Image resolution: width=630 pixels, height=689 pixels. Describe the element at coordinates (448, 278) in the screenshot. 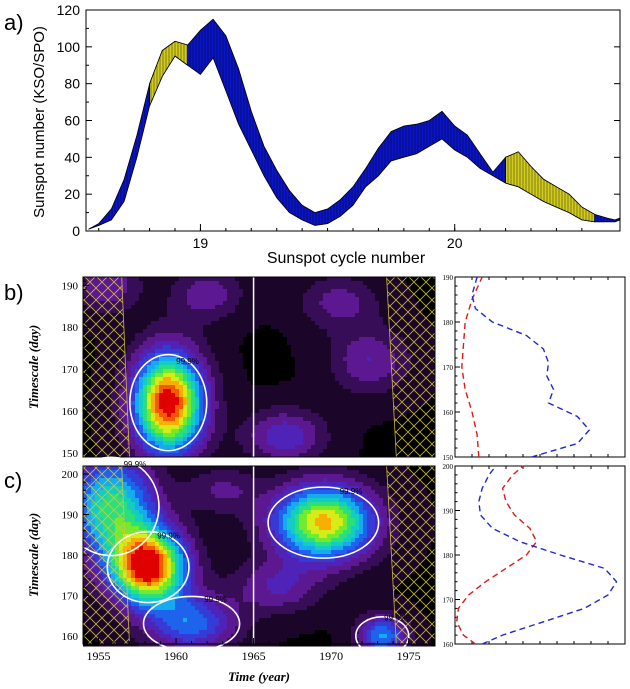

I see `side-ytick-label-4: 190` at that location.